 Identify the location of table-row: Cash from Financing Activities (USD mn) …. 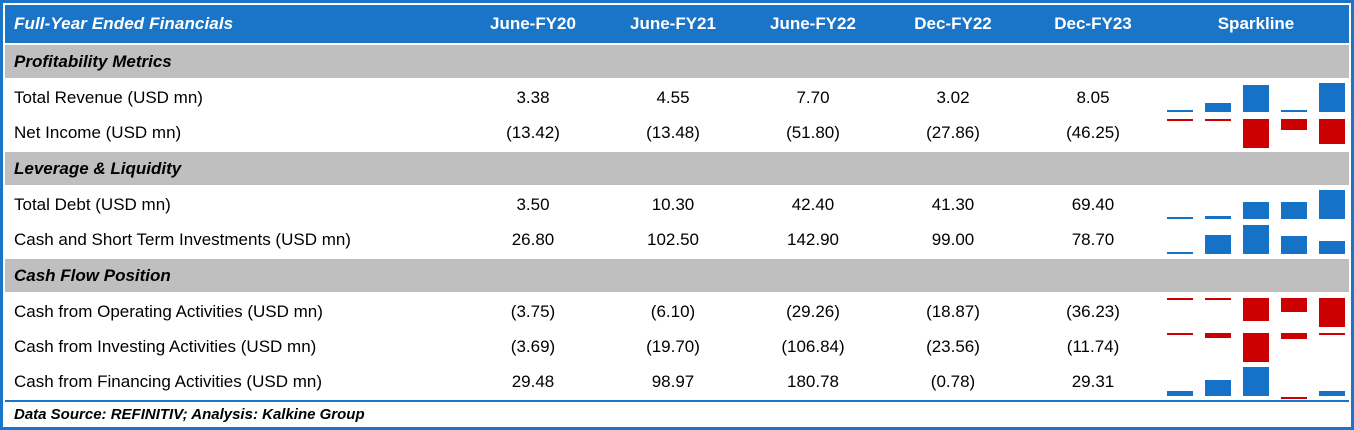
(677, 381).